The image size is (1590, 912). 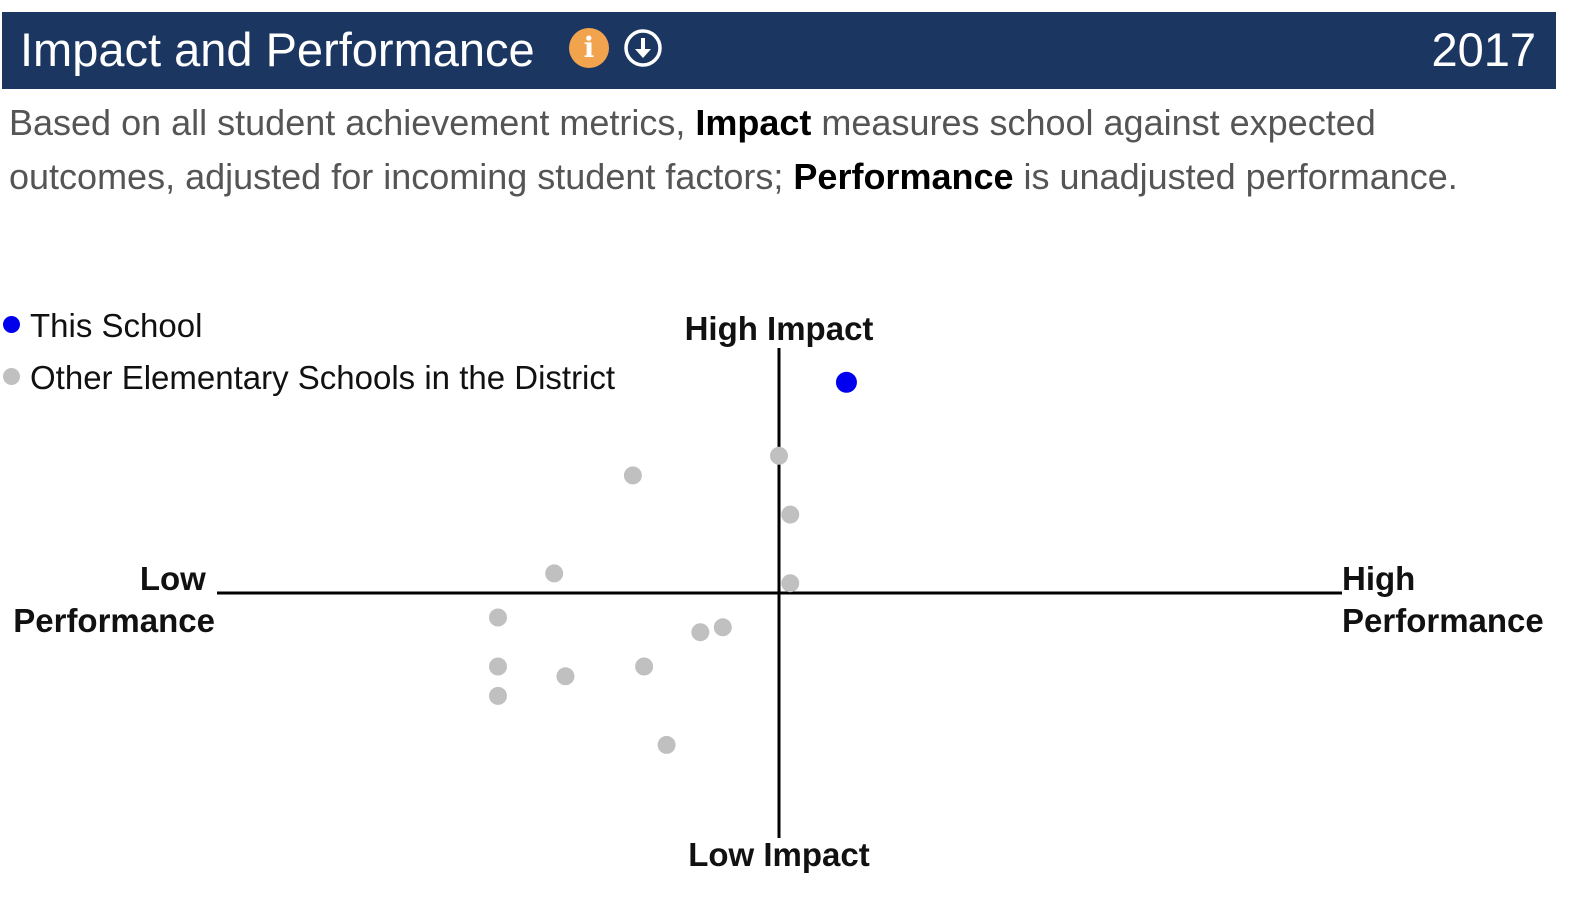 I want to click on download-circle-icon, so click(x=643, y=48).